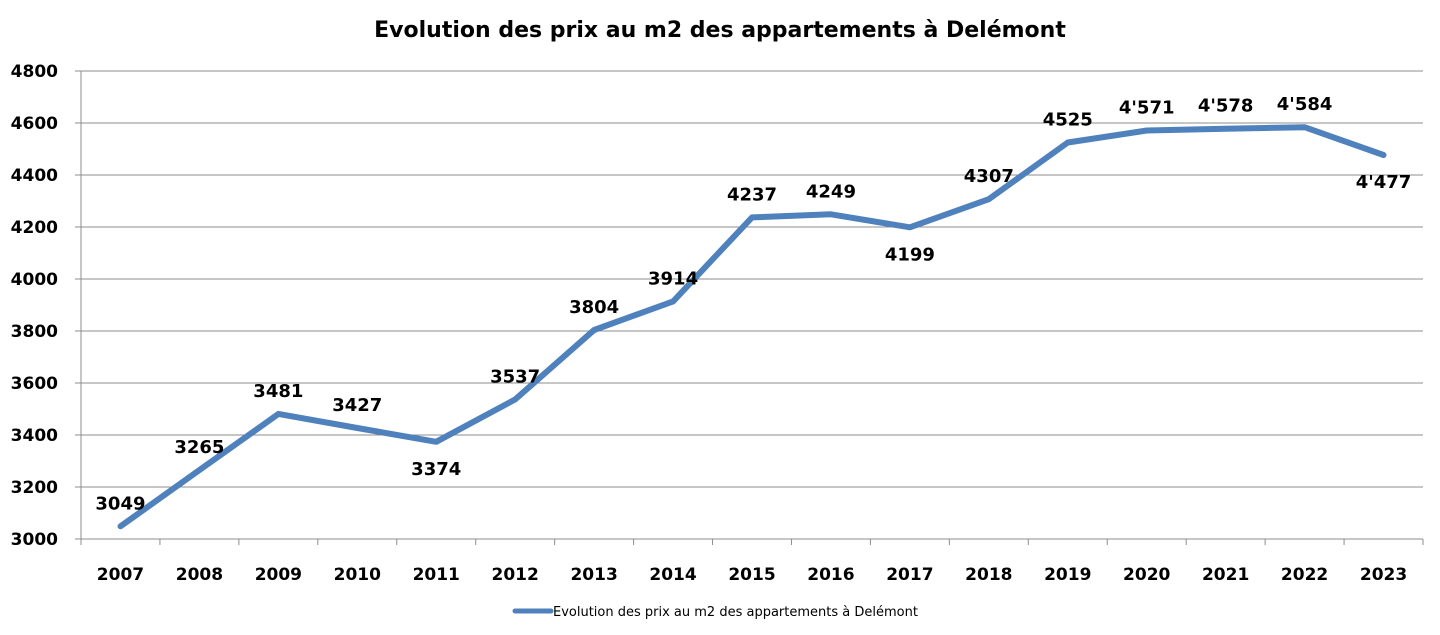  What do you see at coordinates (1146, 575) in the screenshot?
I see `xtick-label: 2020` at bounding box center [1146, 575].